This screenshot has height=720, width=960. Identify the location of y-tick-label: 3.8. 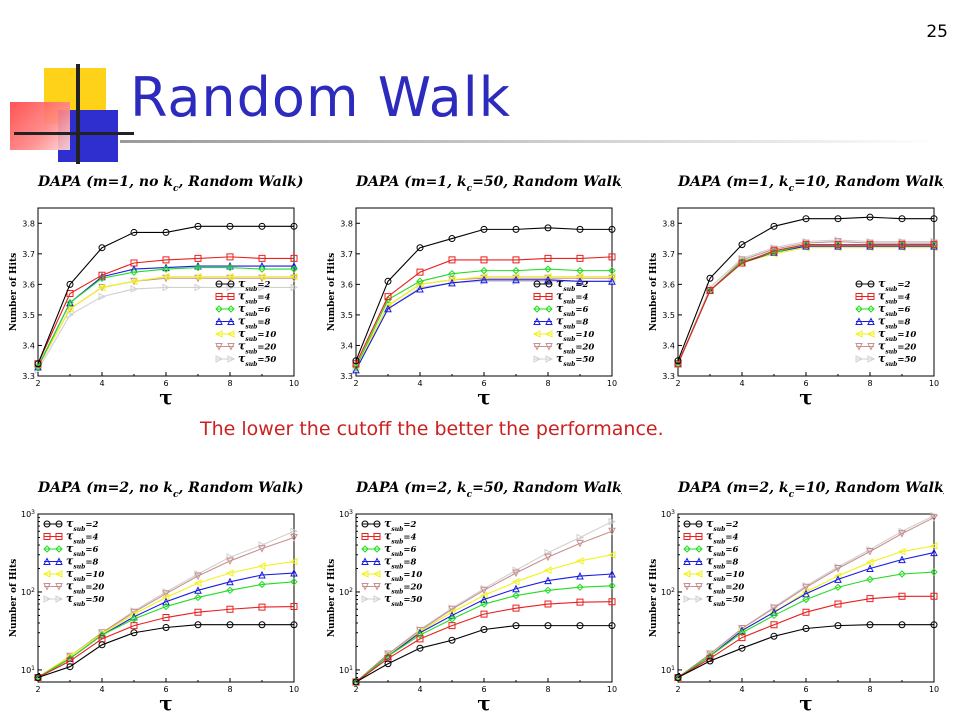
(668, 223).